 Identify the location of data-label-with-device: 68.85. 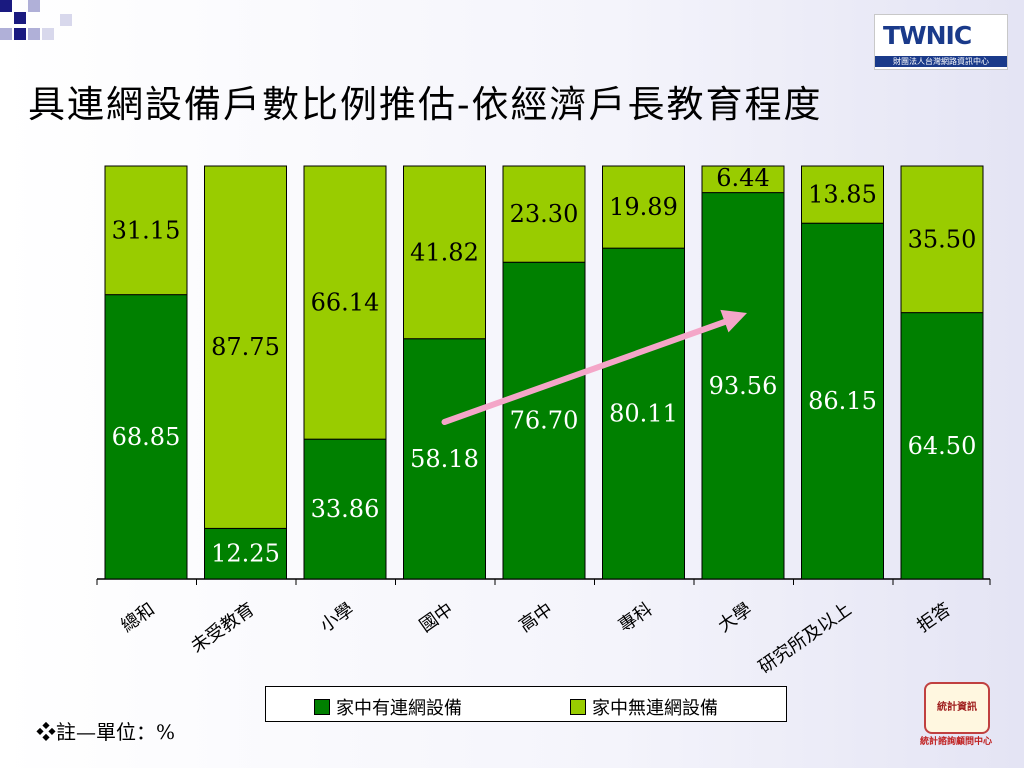
(146, 437).